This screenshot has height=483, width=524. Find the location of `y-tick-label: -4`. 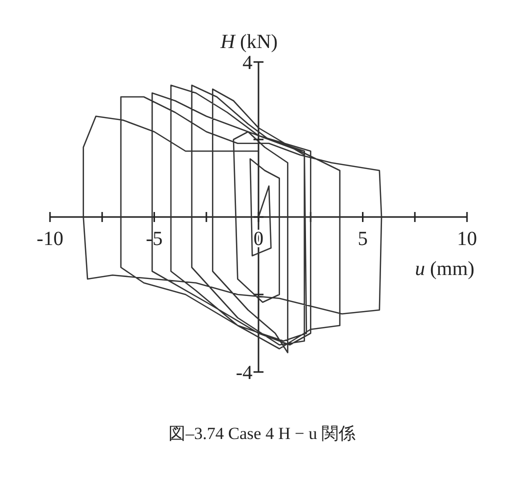

y-tick-label: -4 is located at coordinates (244, 373).